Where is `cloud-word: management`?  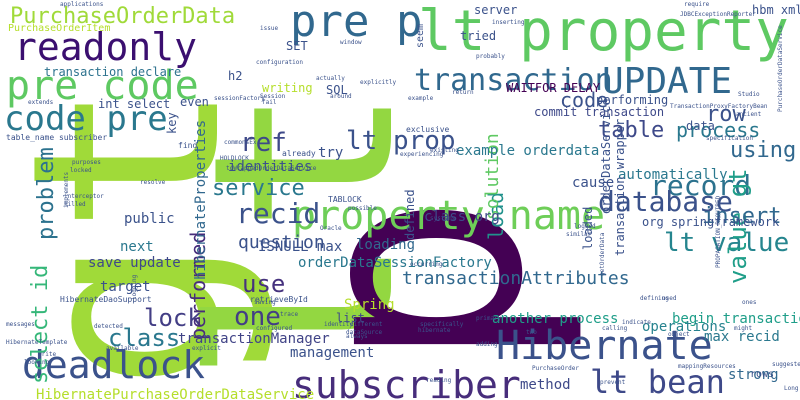 cloud-word: management is located at coordinates (332, 353).